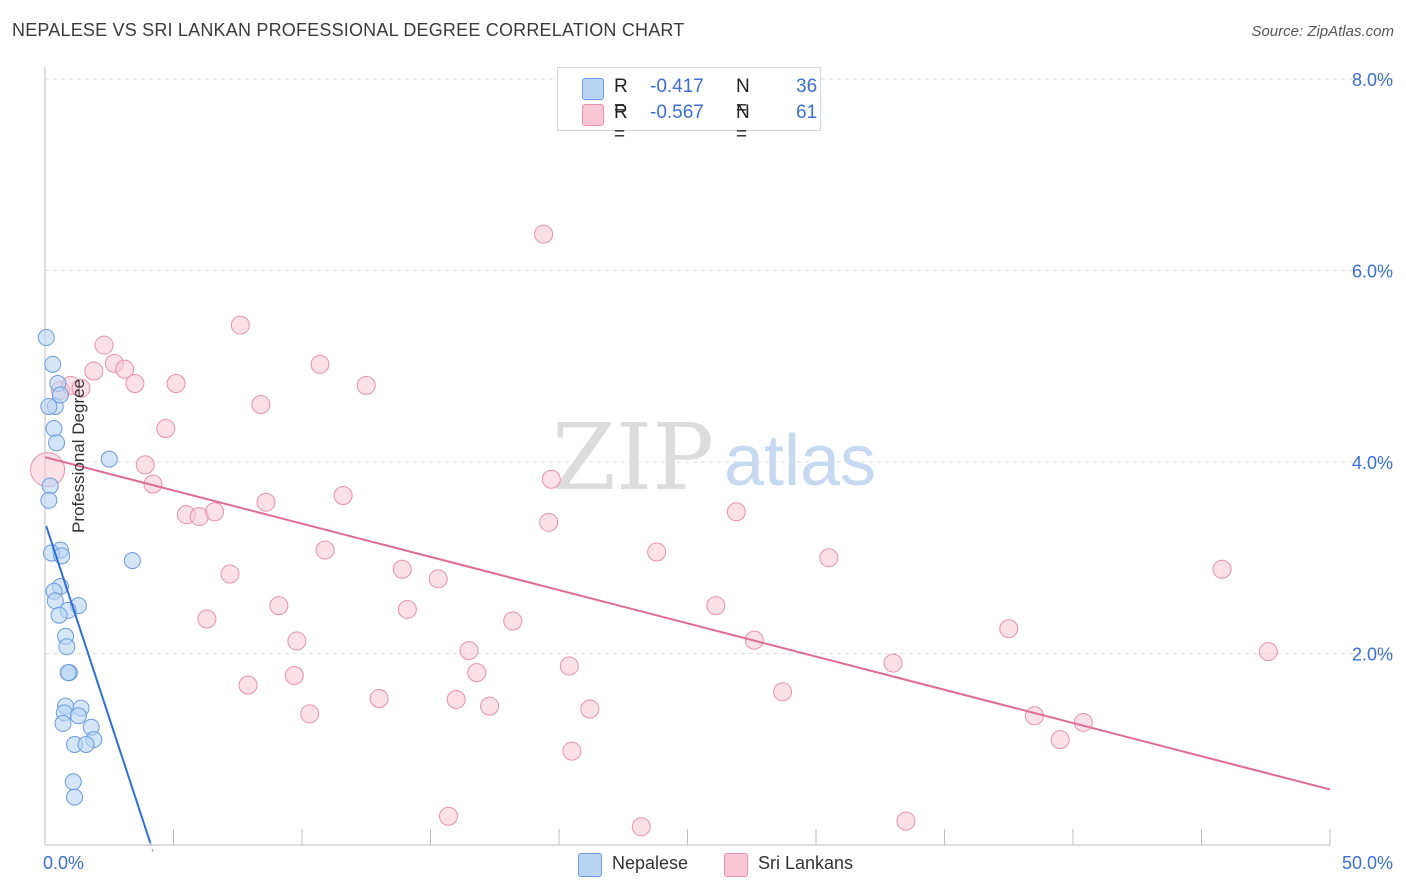  Describe the element at coordinates (677, 112) in the screenshot. I see `r-value: -0.567` at that location.